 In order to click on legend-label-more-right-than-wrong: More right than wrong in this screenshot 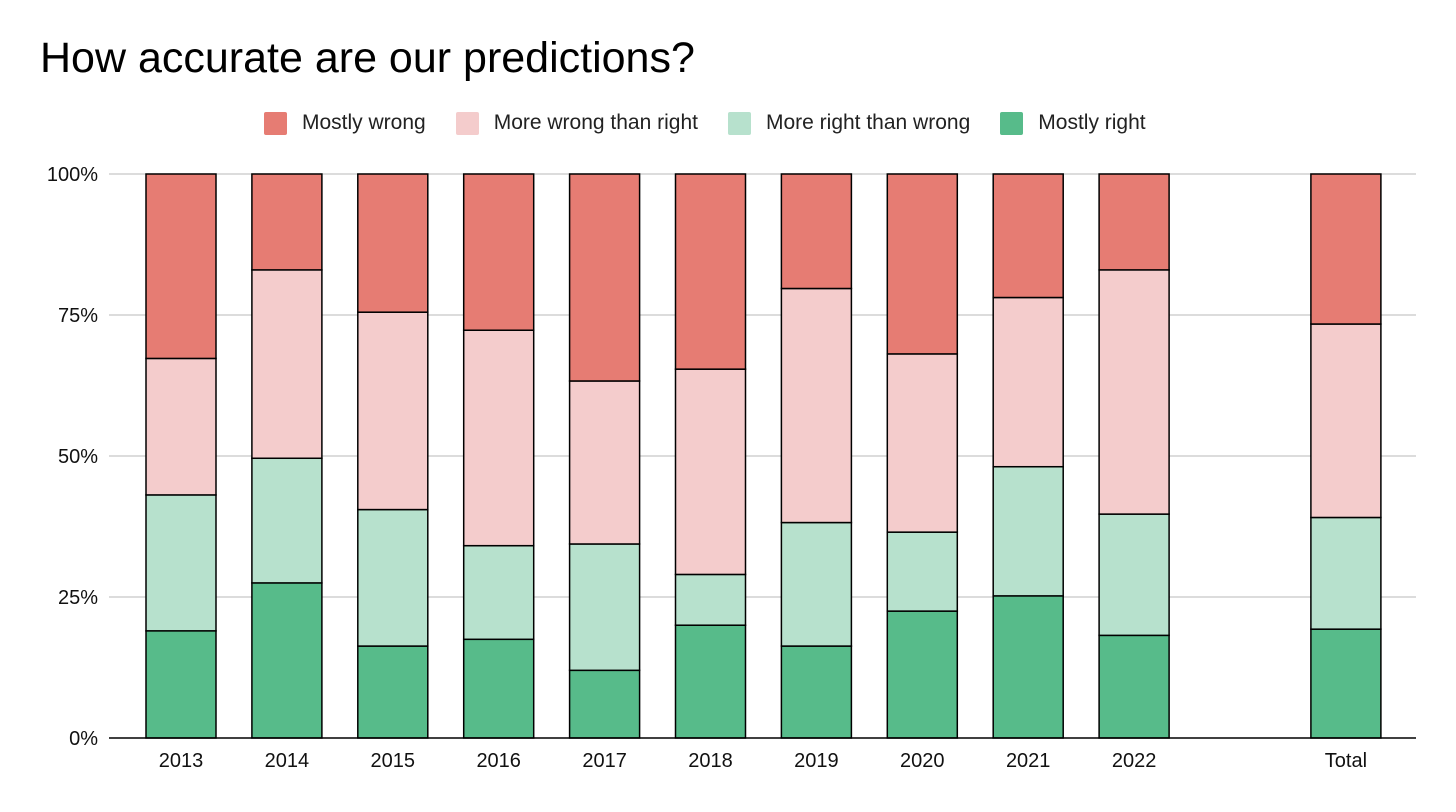, I will do `click(868, 122)`.